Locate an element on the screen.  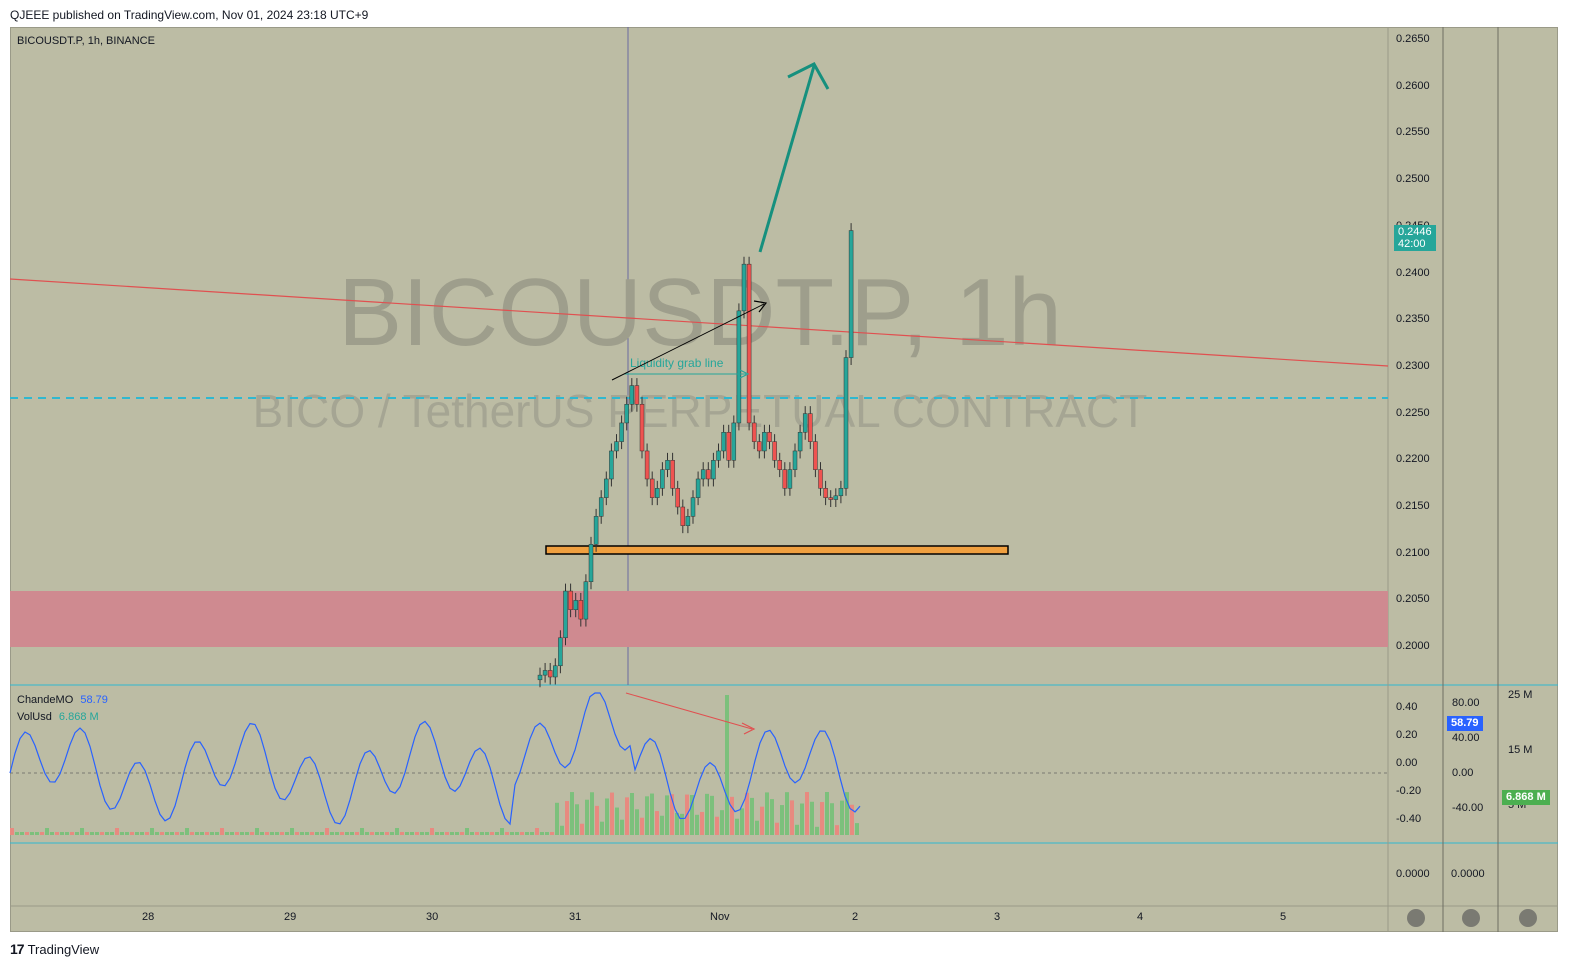
bar-countdown: 42:00 is located at coordinates (1412, 244).